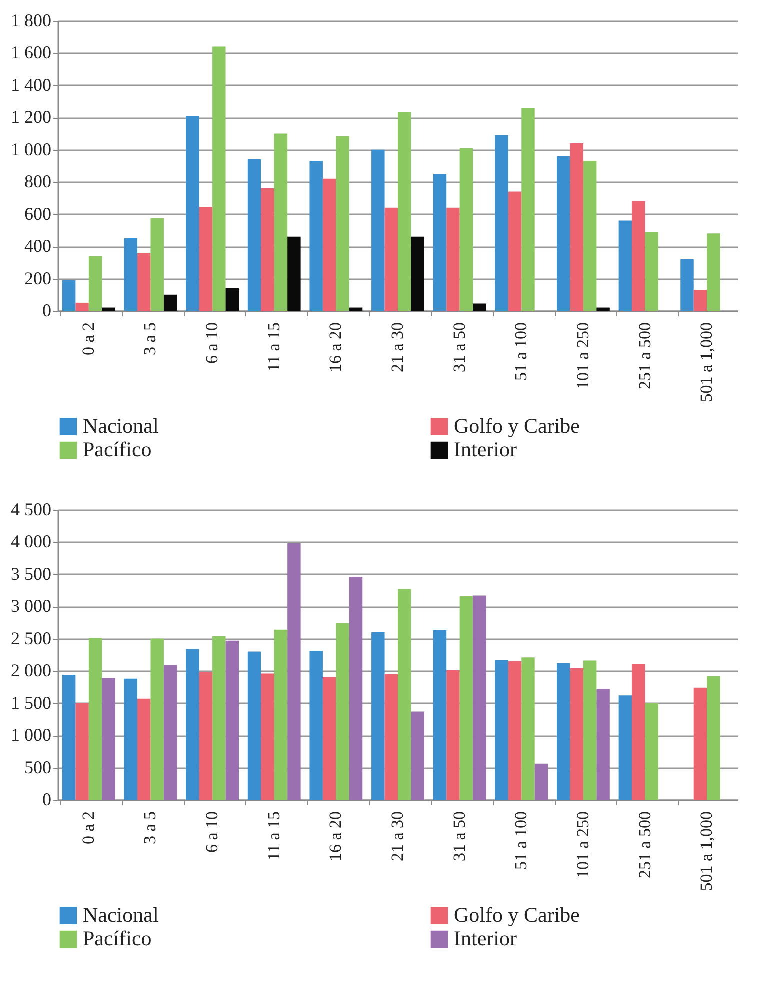 The width and height of the screenshot is (765, 999). I want to click on y-tick-label: 1 800, so click(31, 20).